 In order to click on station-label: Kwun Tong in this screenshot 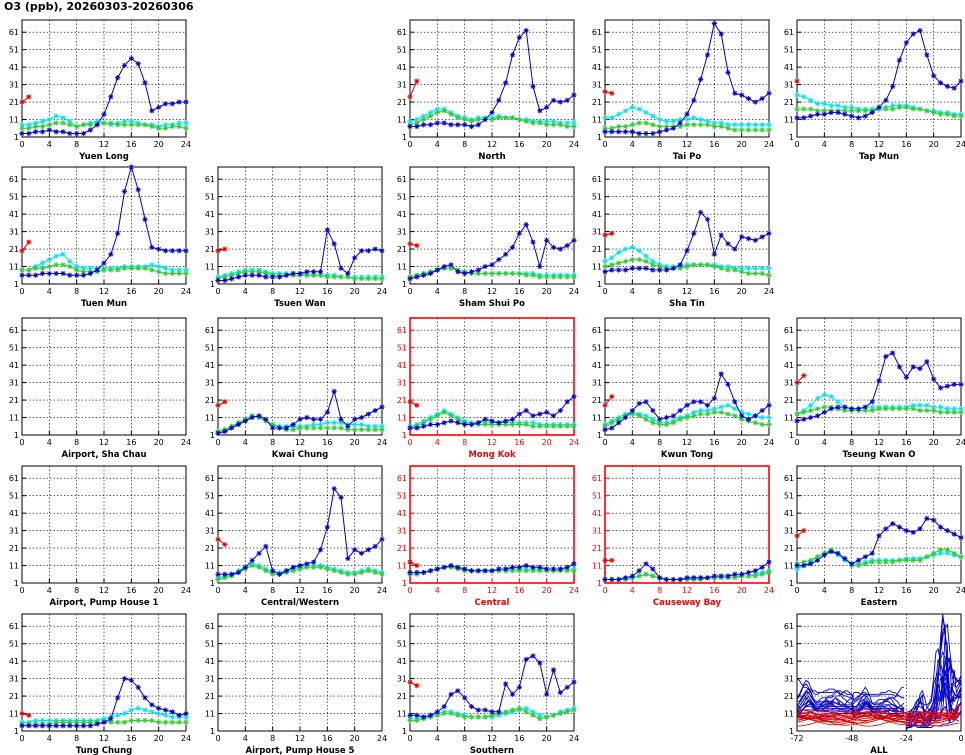, I will do `click(687, 455)`.